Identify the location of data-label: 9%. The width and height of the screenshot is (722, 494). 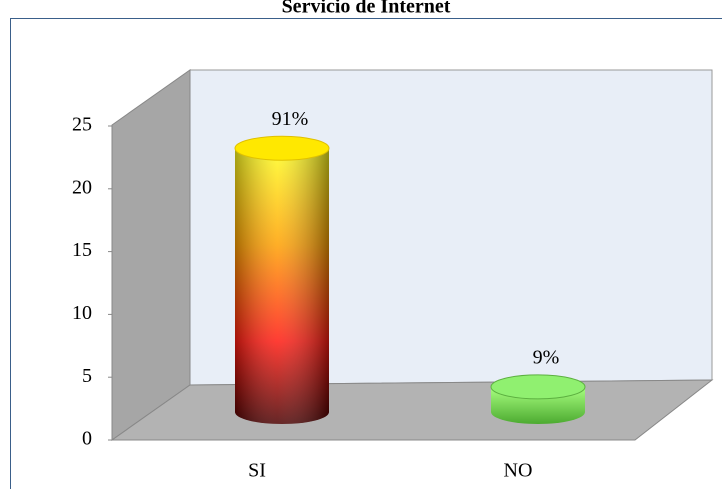
(546, 357).